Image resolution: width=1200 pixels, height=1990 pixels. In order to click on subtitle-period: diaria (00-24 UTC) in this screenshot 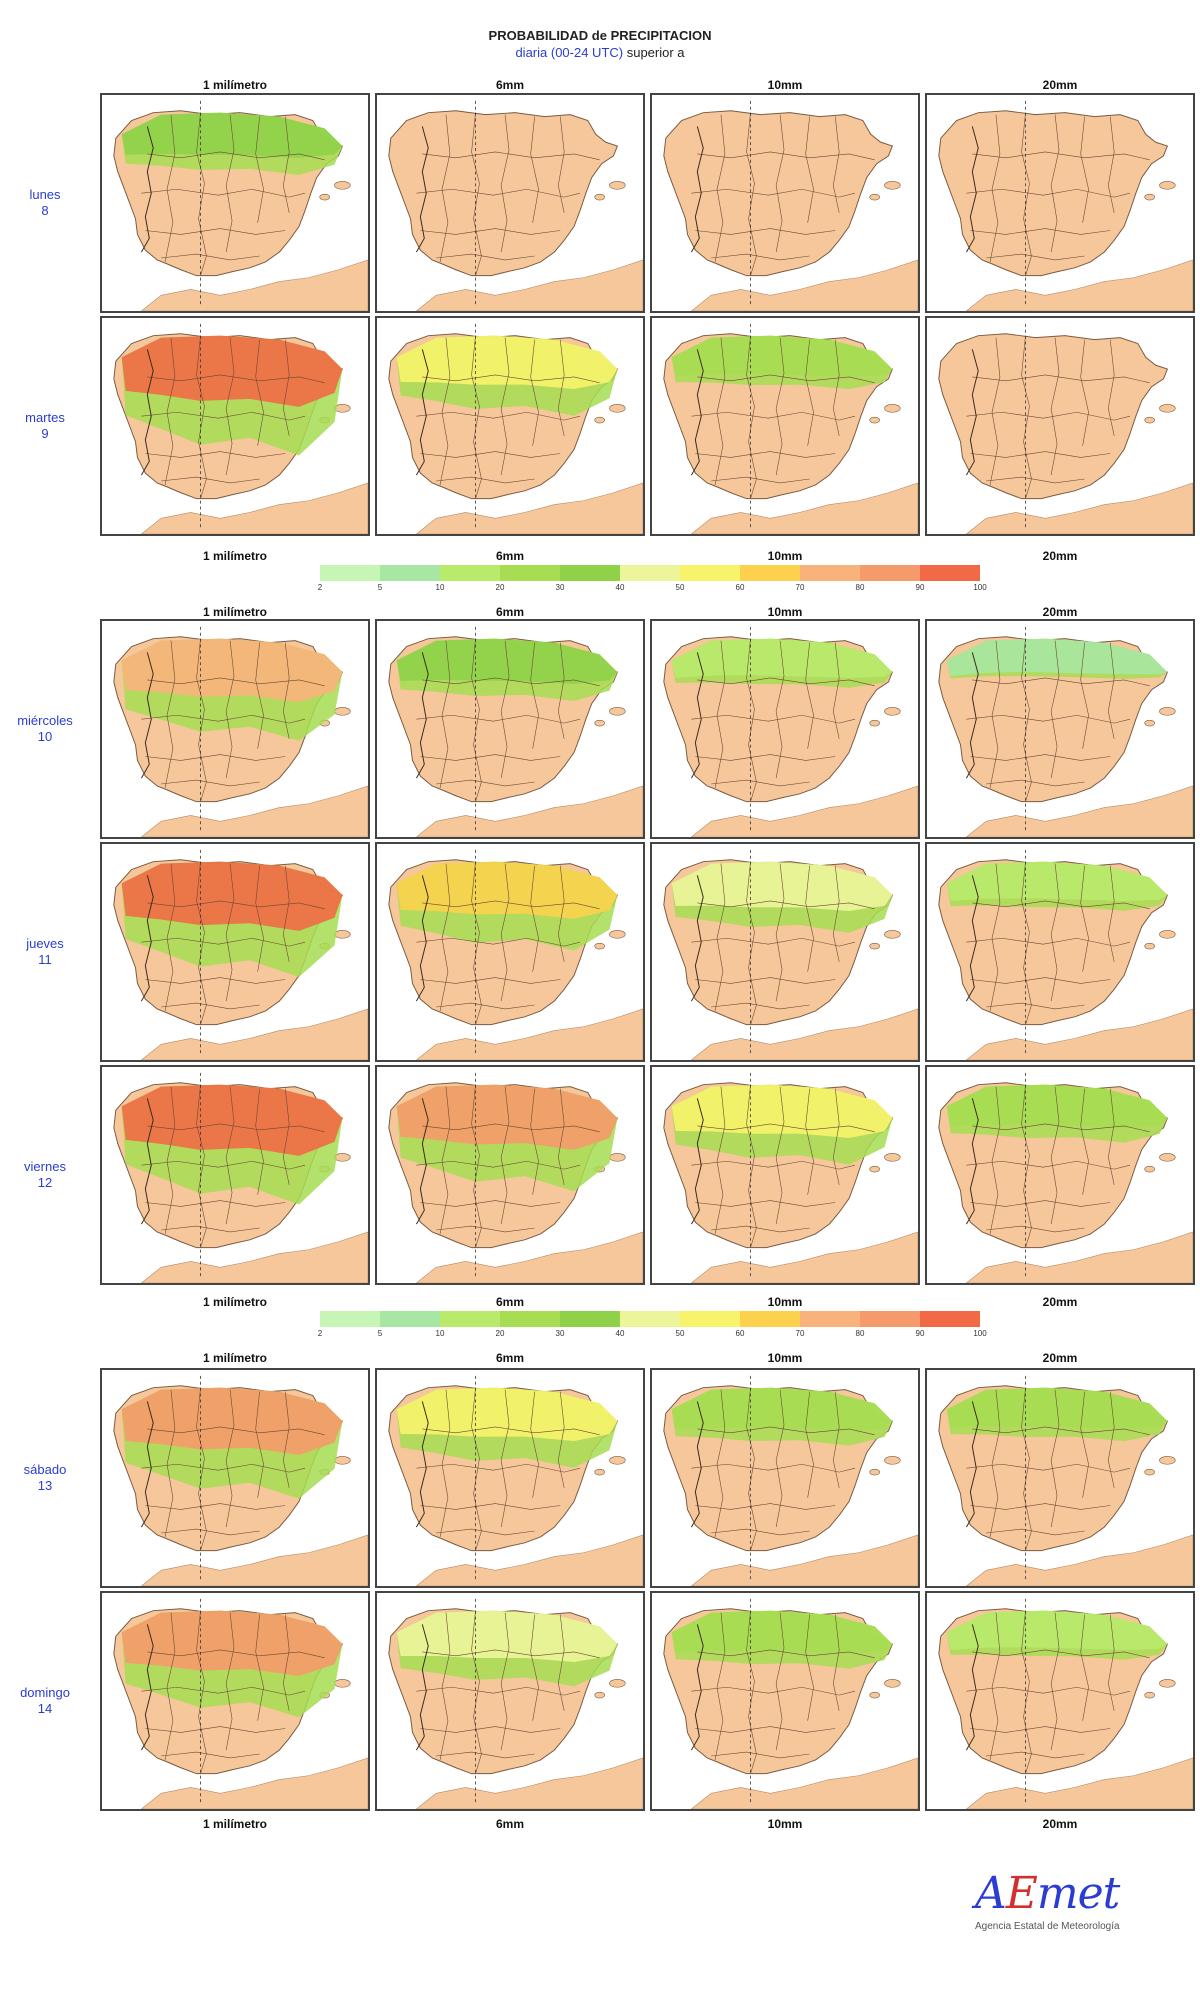, I will do `click(569, 52)`.